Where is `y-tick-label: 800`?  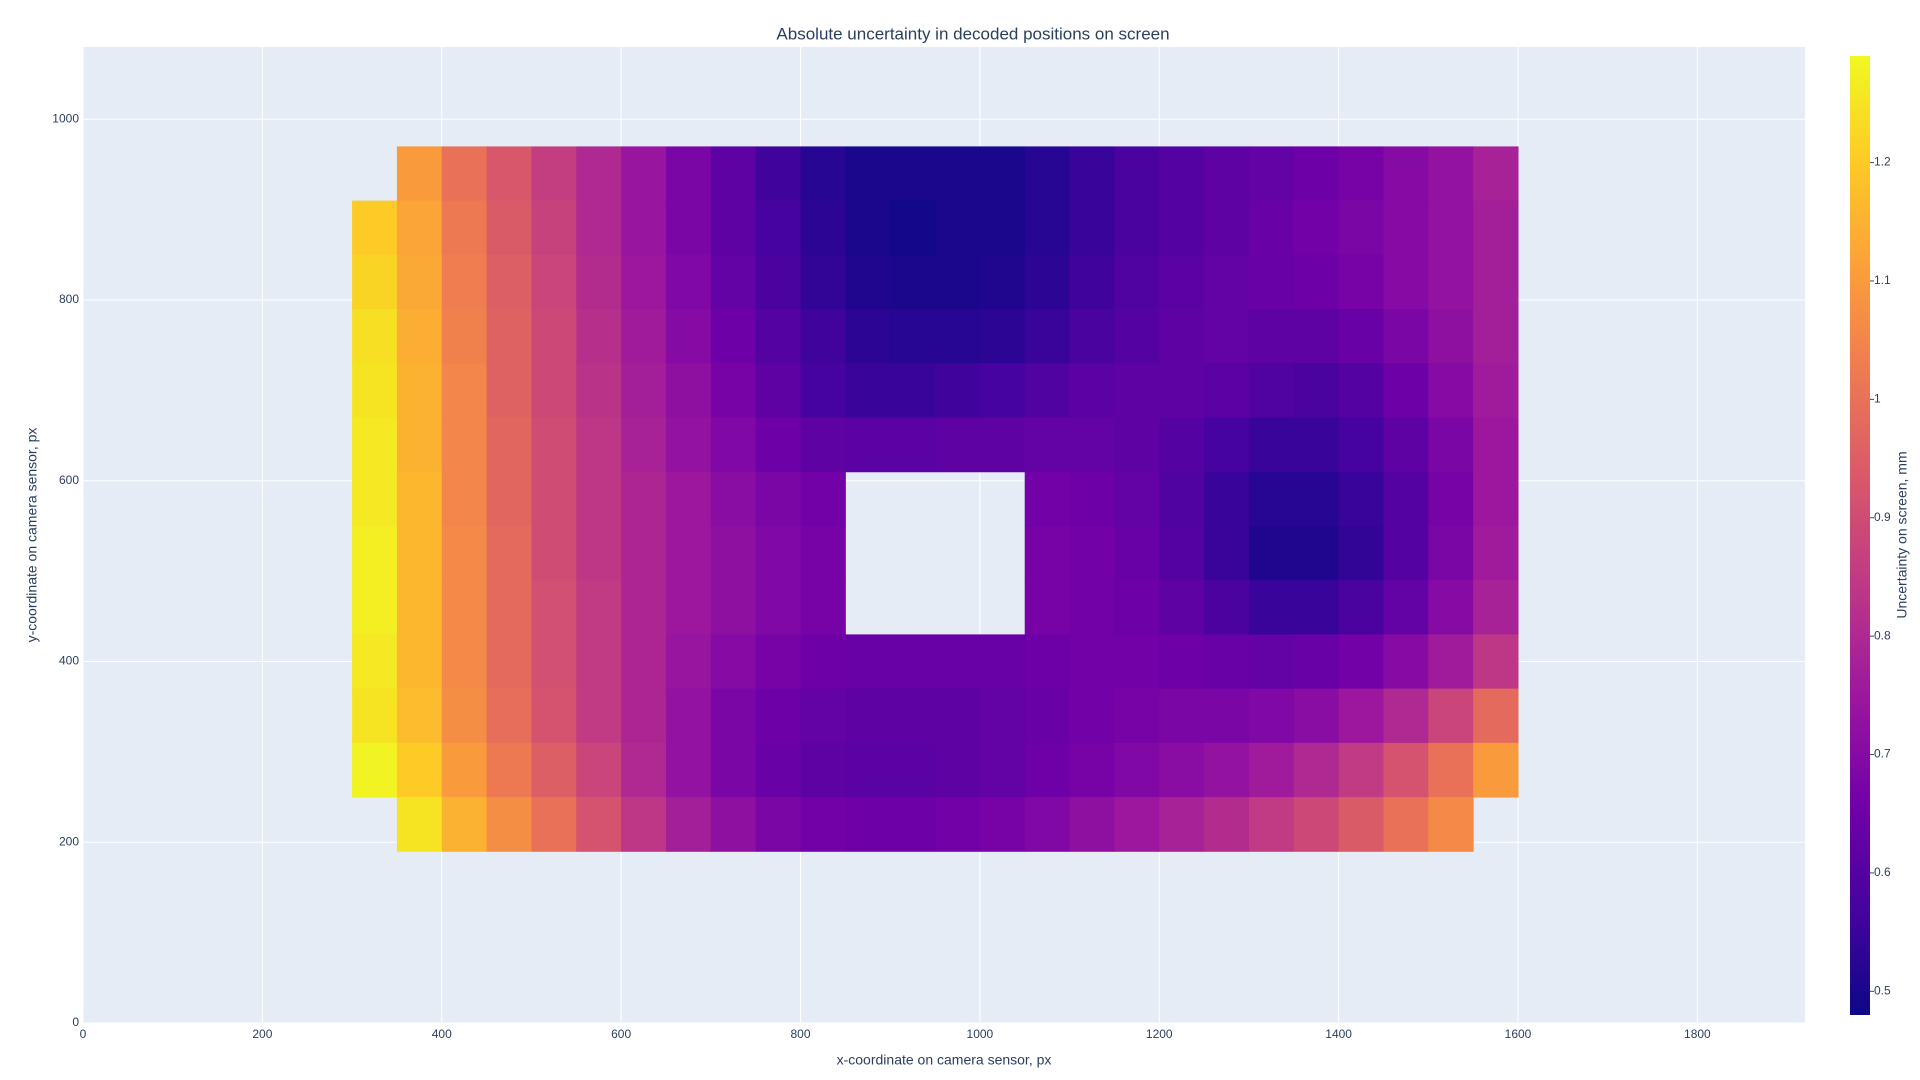
y-tick-label: 800 is located at coordinates (69, 299).